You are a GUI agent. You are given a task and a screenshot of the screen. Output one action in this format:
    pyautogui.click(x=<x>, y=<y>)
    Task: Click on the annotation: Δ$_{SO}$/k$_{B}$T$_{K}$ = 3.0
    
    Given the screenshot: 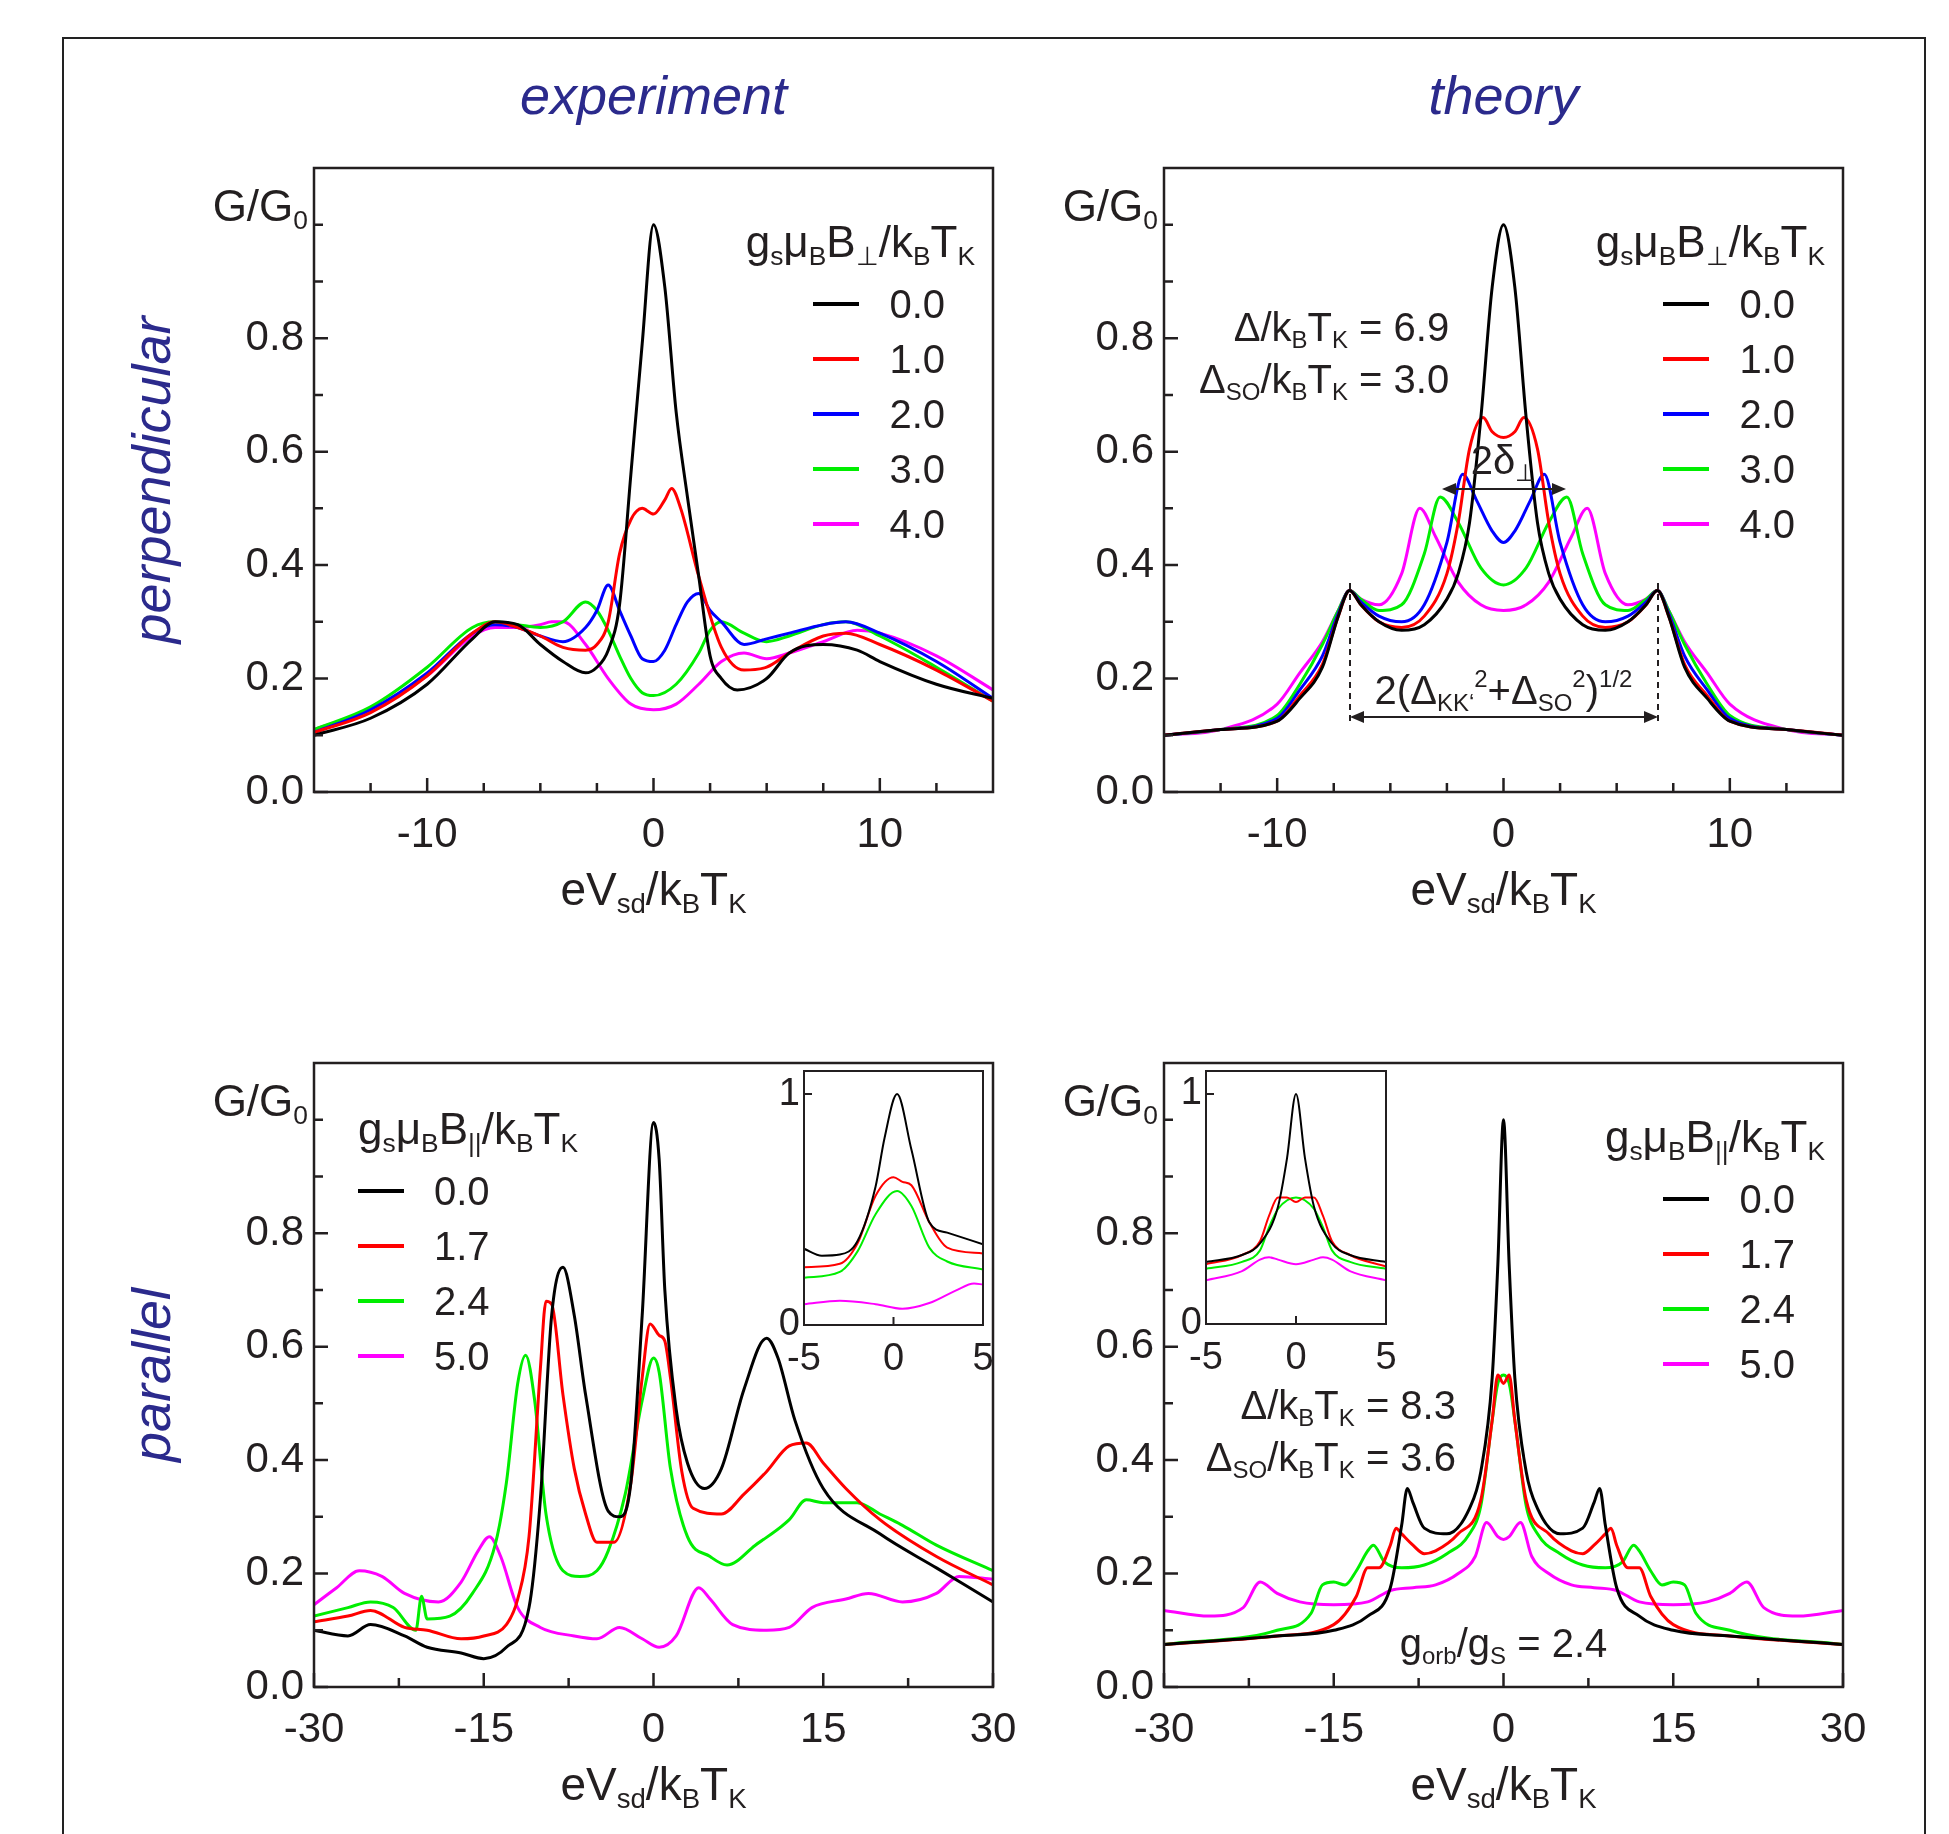 What is the action you would take?
    pyautogui.click(x=1324, y=381)
    